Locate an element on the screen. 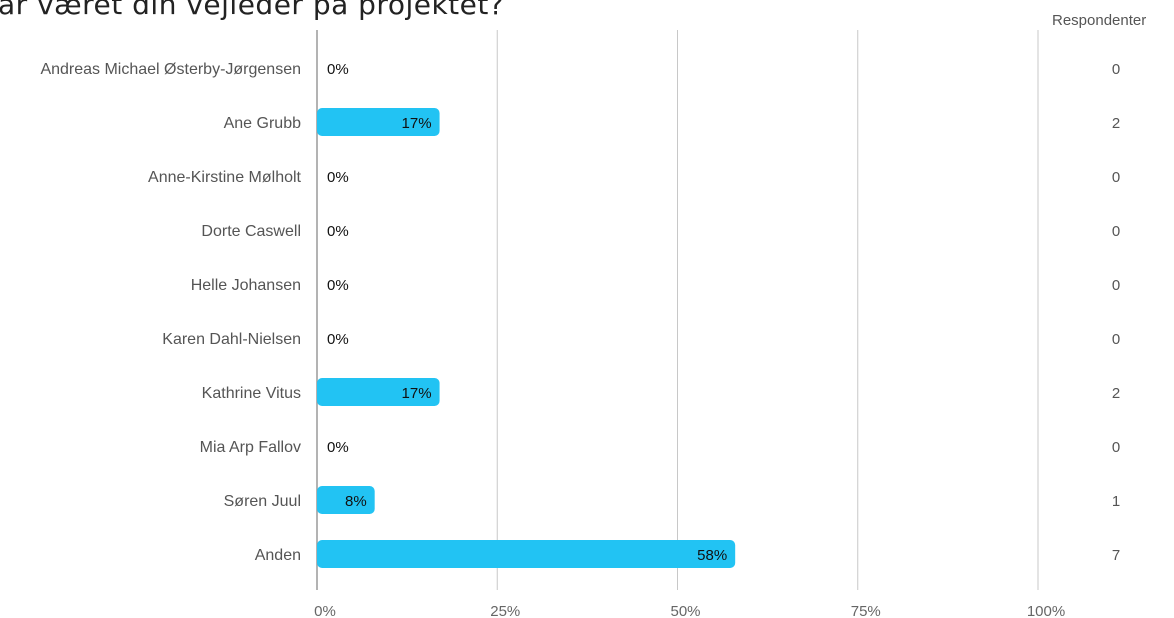 This screenshot has width=1174, height=618. category-label: Dorte Caswell is located at coordinates (251, 231).